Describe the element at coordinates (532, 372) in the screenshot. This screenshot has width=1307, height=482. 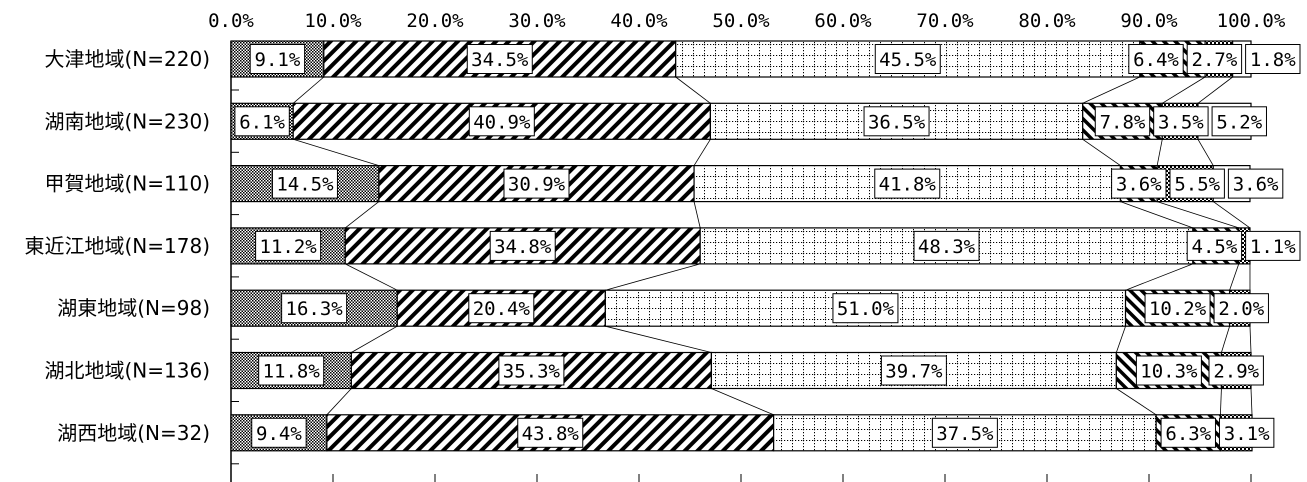
I see `data-label: 35.3%` at that location.